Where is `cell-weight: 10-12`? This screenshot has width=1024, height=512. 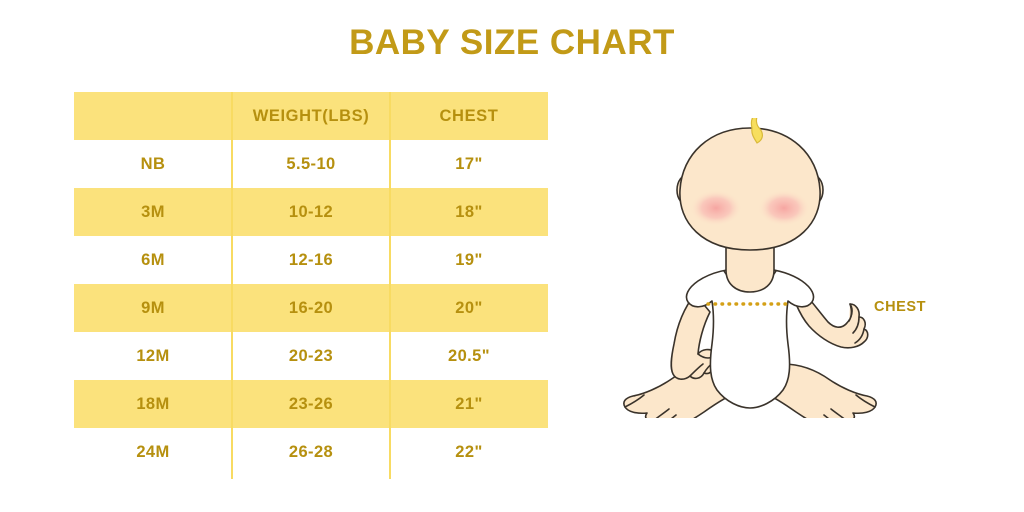 cell-weight: 10-12 is located at coordinates (311, 212).